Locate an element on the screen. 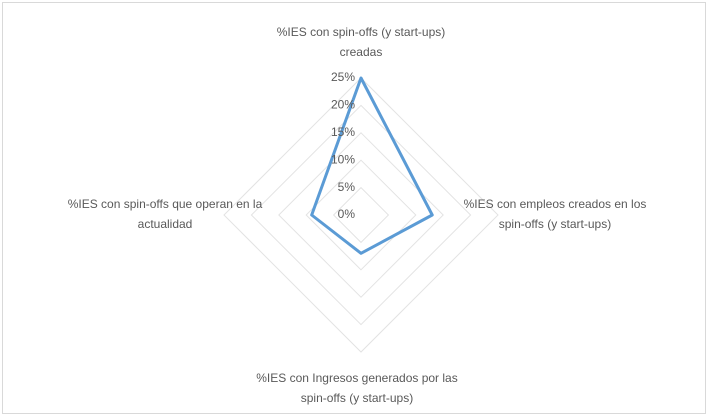 This screenshot has width=710, height=418. axis-label: %IES con spin-offs (y start-ups) creadas is located at coordinates (361, 42).